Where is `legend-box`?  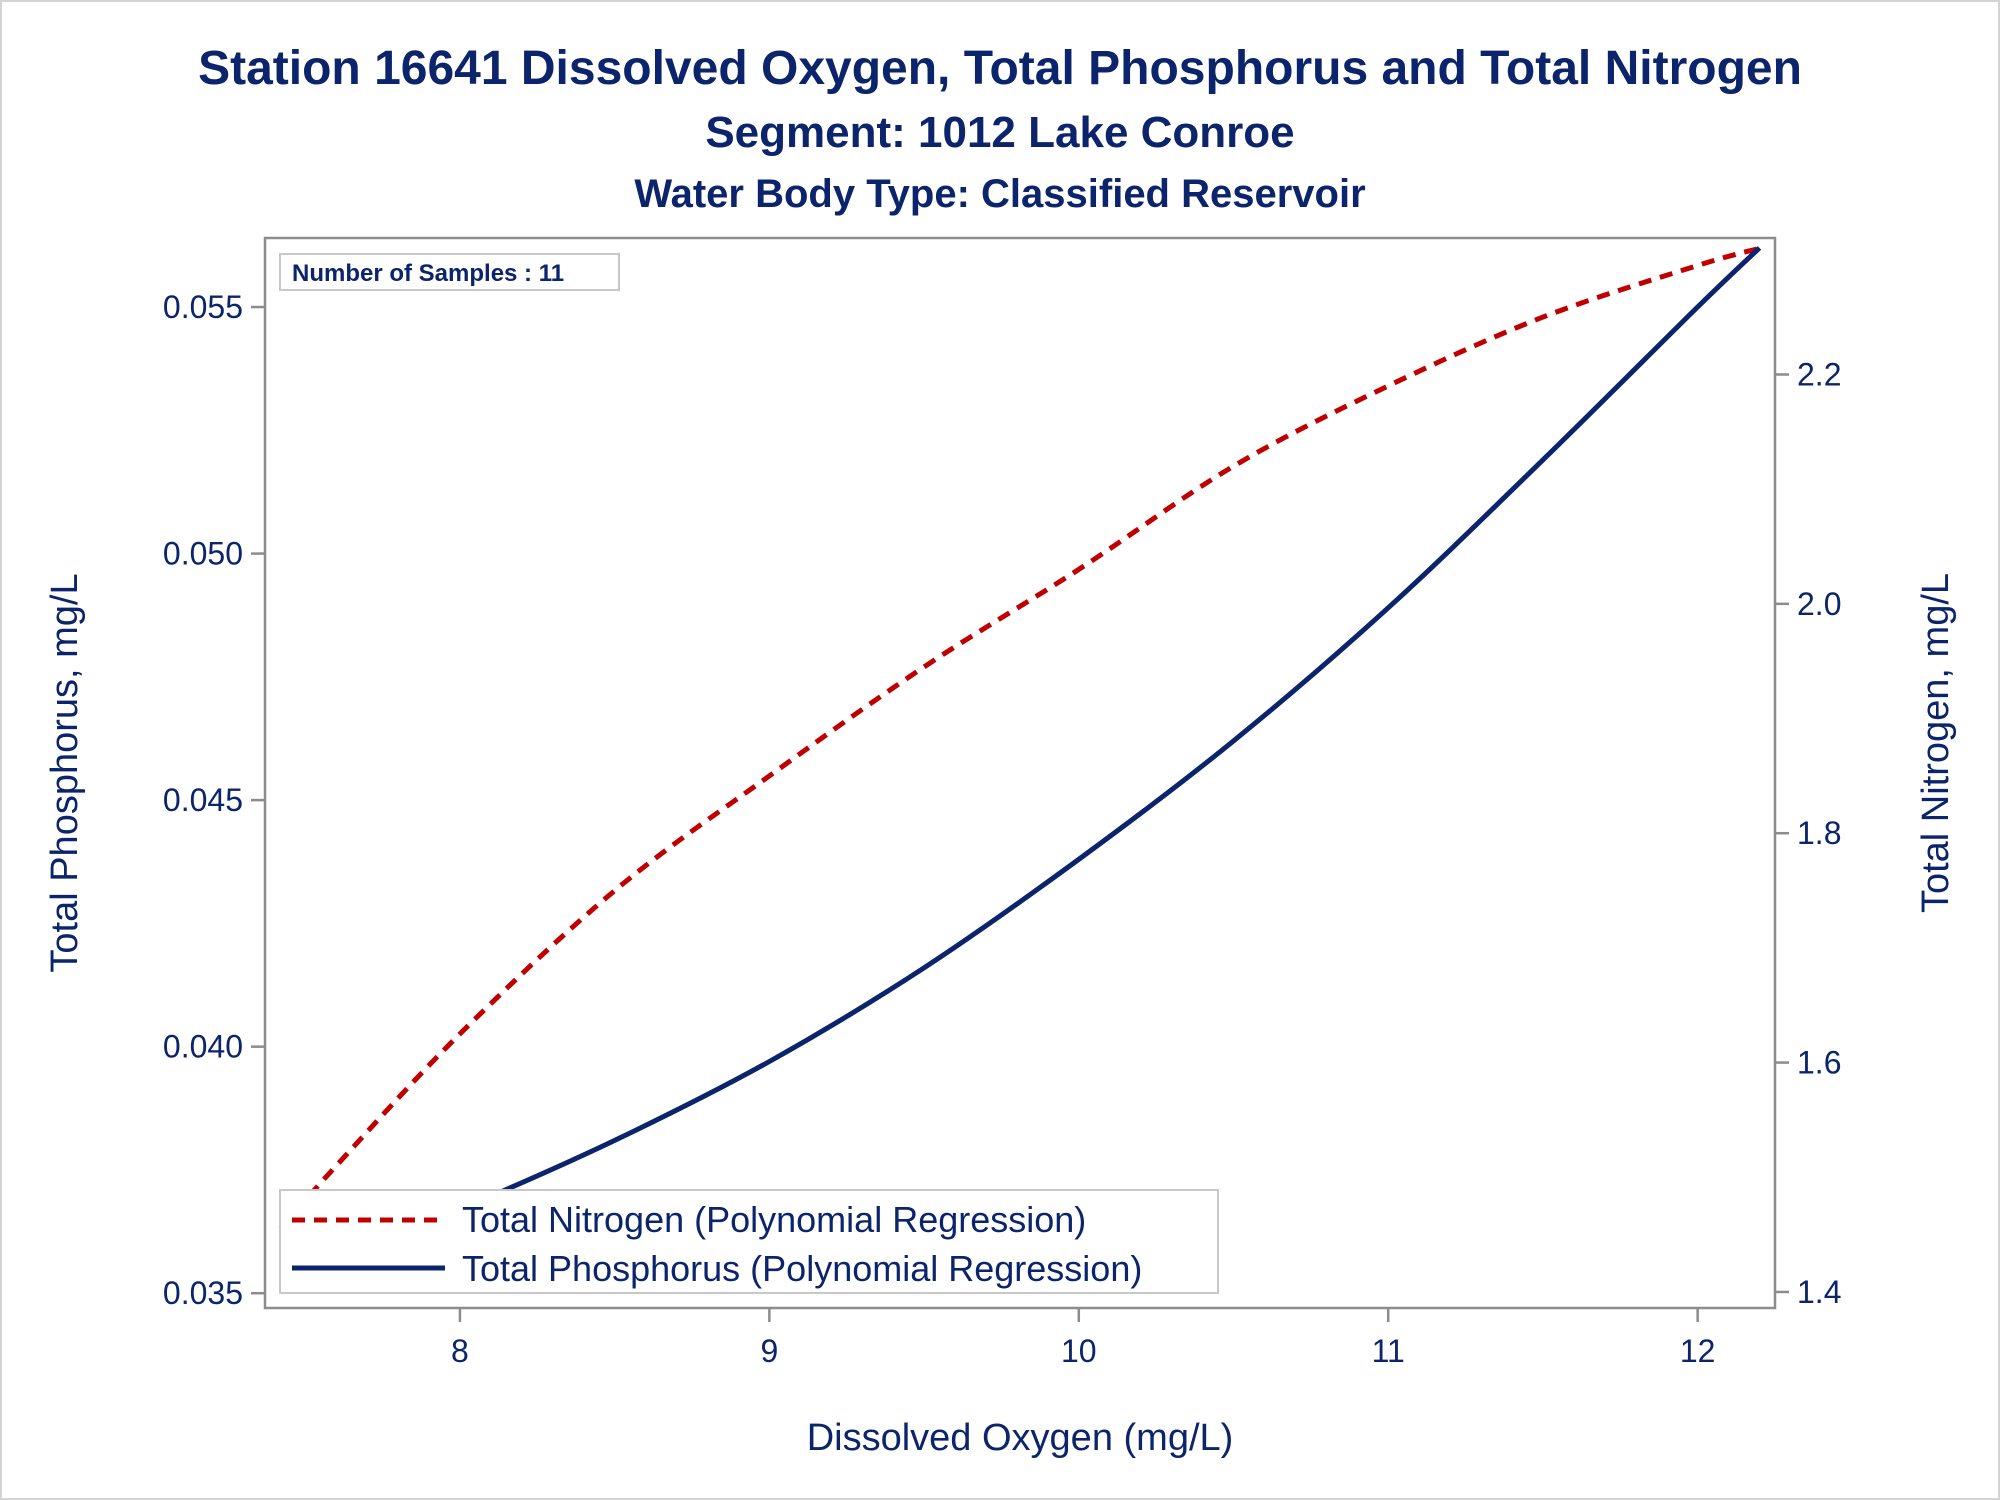
legend-box is located at coordinates (749, 1241).